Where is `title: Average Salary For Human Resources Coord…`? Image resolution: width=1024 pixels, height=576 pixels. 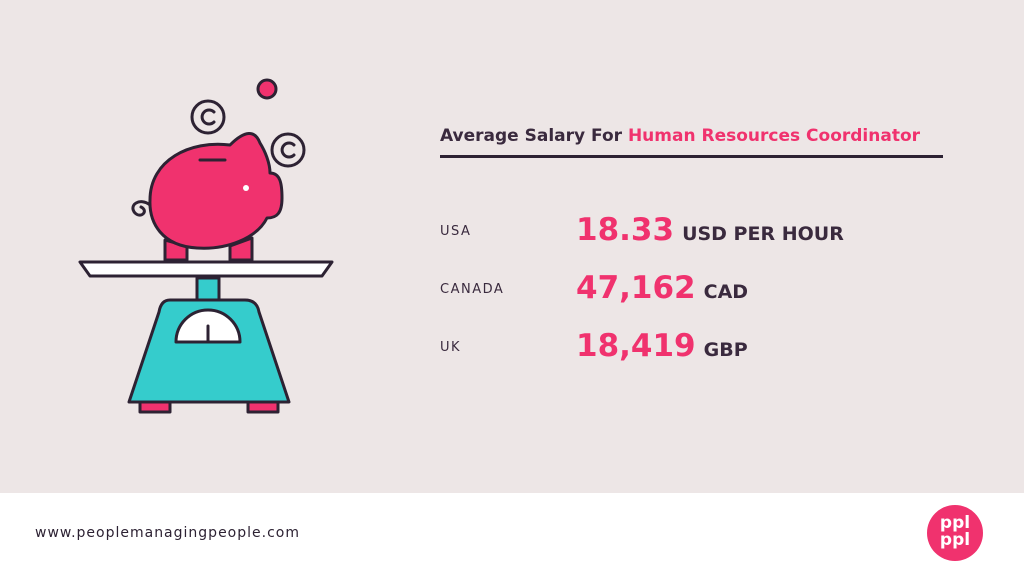 title: Average Salary For Human Resources Coord… is located at coordinates (680, 136).